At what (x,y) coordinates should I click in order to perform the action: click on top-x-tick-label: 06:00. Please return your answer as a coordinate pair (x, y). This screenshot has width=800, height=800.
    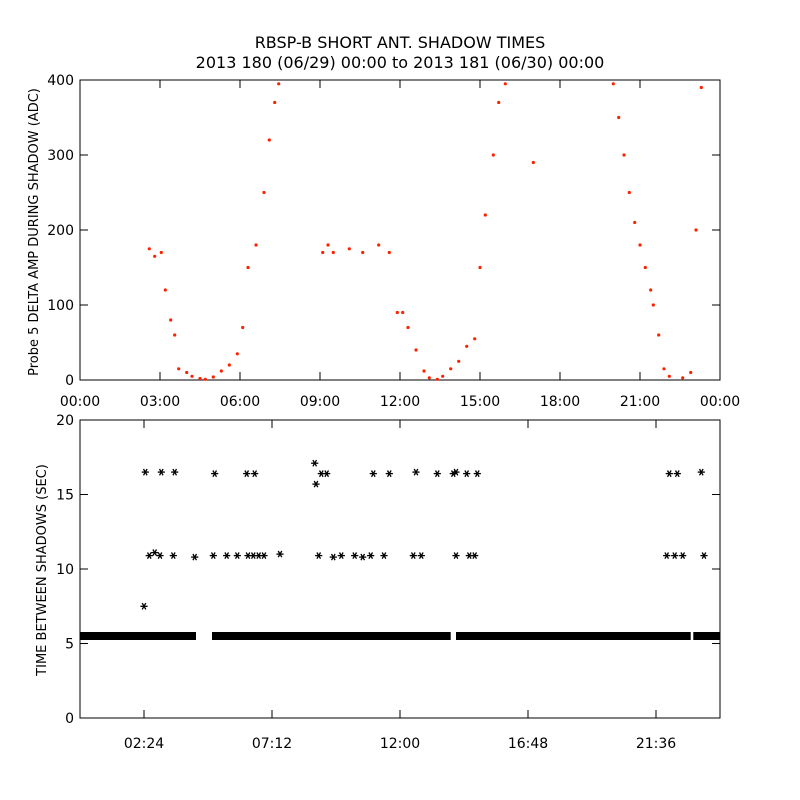
    Looking at the image, I should click on (240, 402).